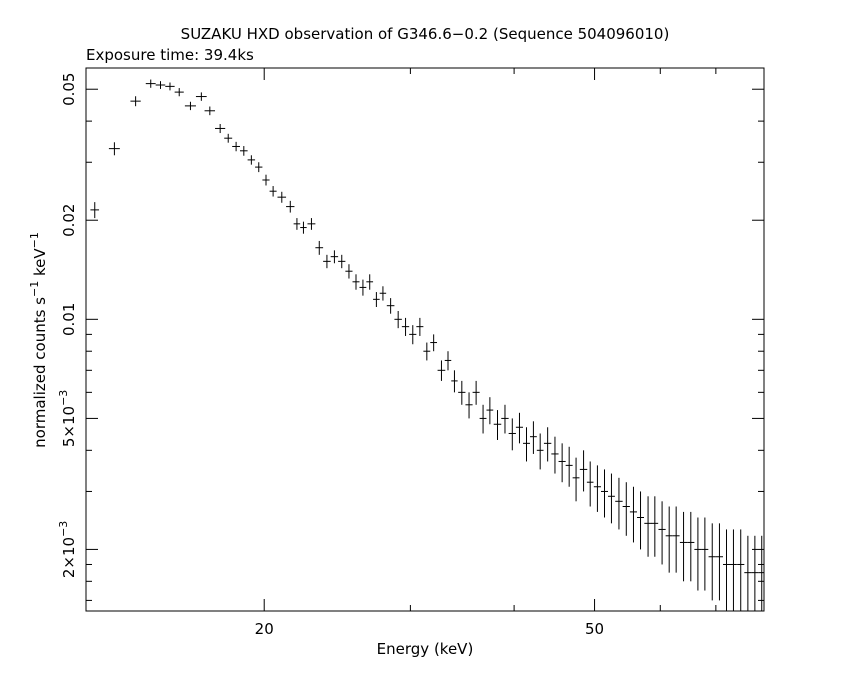 The height and width of the screenshot is (680, 850). I want to click on x-tick-label: 20, so click(264, 629).